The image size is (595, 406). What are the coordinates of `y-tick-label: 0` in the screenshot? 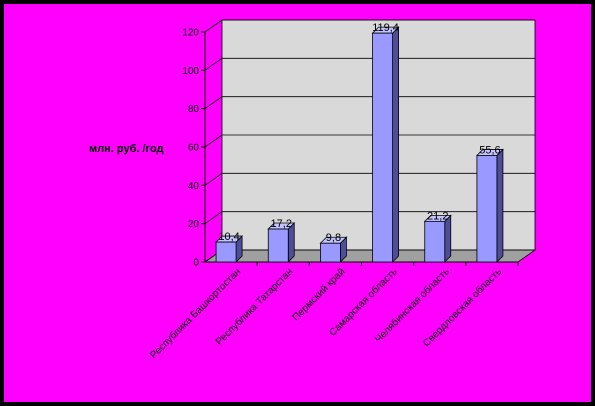 It's located at (196, 263).